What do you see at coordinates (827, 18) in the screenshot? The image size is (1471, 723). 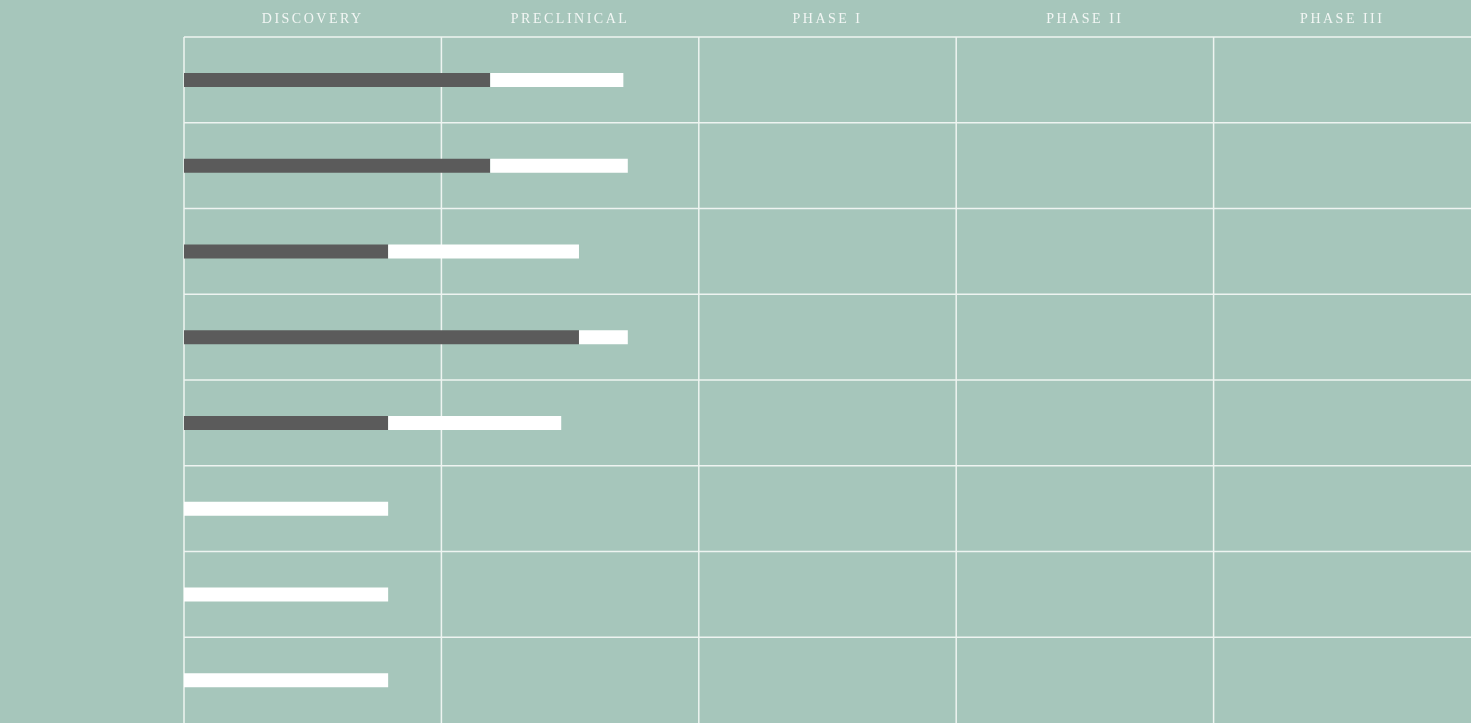 I see `text: PHASE I` at bounding box center [827, 18].